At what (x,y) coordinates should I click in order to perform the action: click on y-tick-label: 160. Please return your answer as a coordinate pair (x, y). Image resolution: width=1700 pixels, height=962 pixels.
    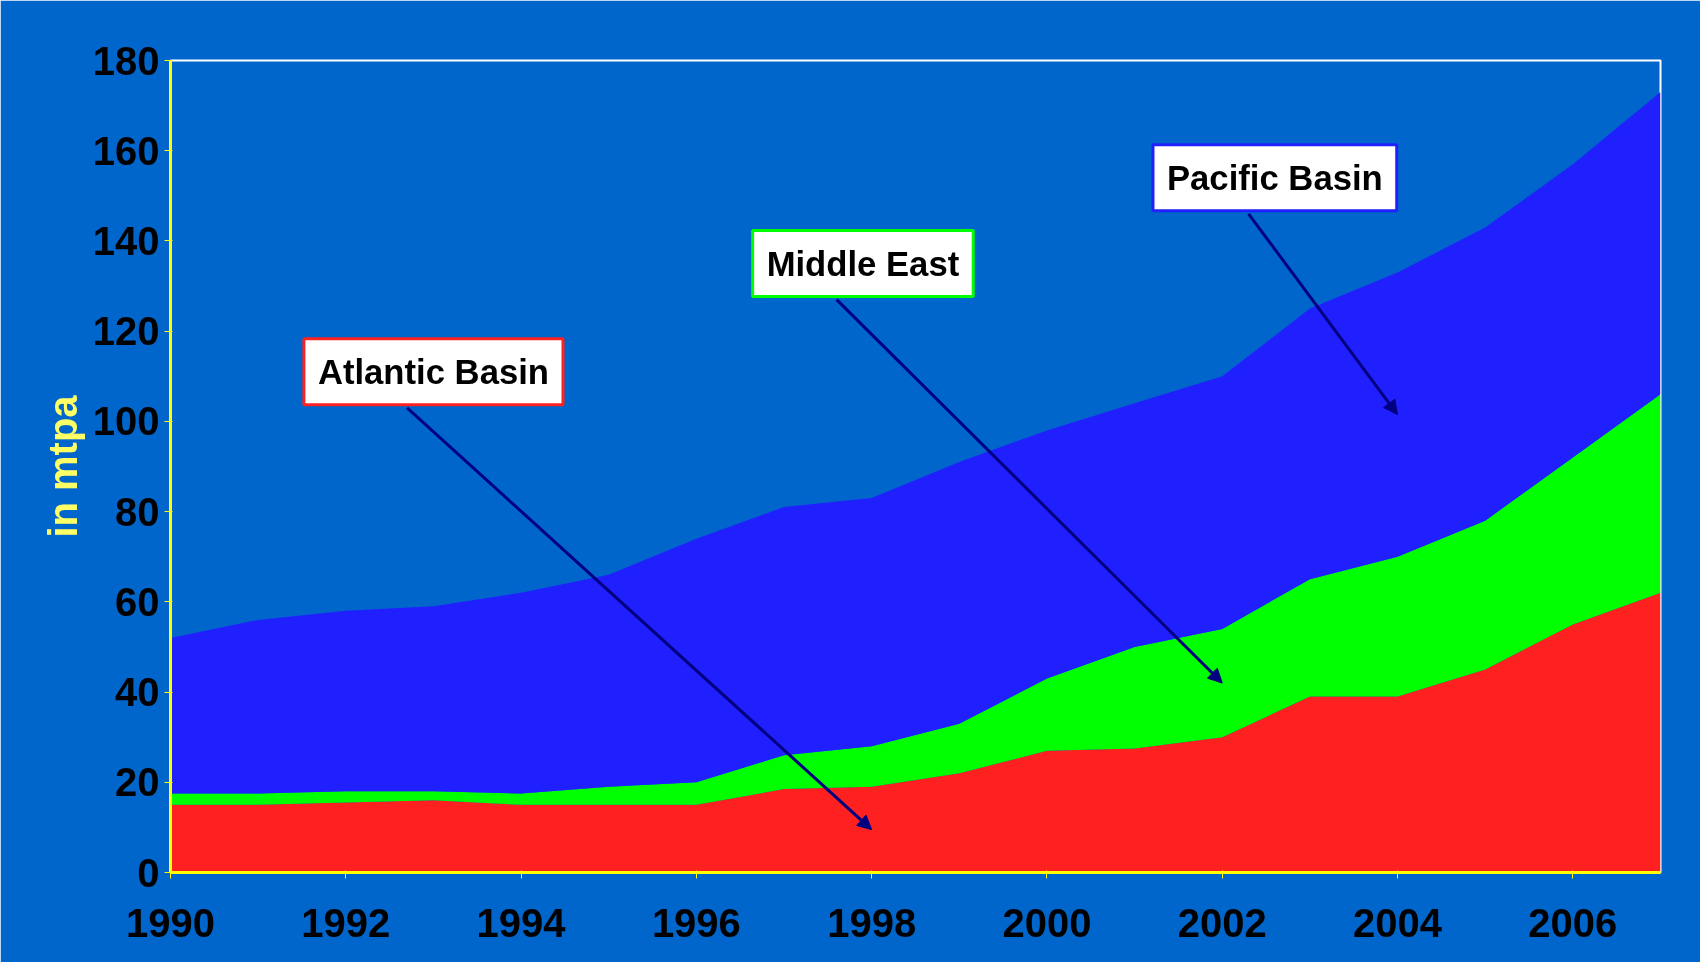
    Looking at the image, I should click on (126, 150).